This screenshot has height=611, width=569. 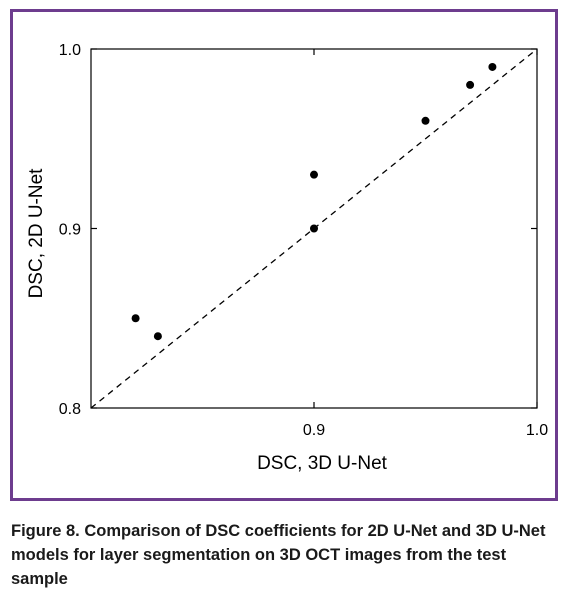 What do you see at coordinates (322, 463) in the screenshot?
I see `x-axis-title: DSC, 3D U-Net` at bounding box center [322, 463].